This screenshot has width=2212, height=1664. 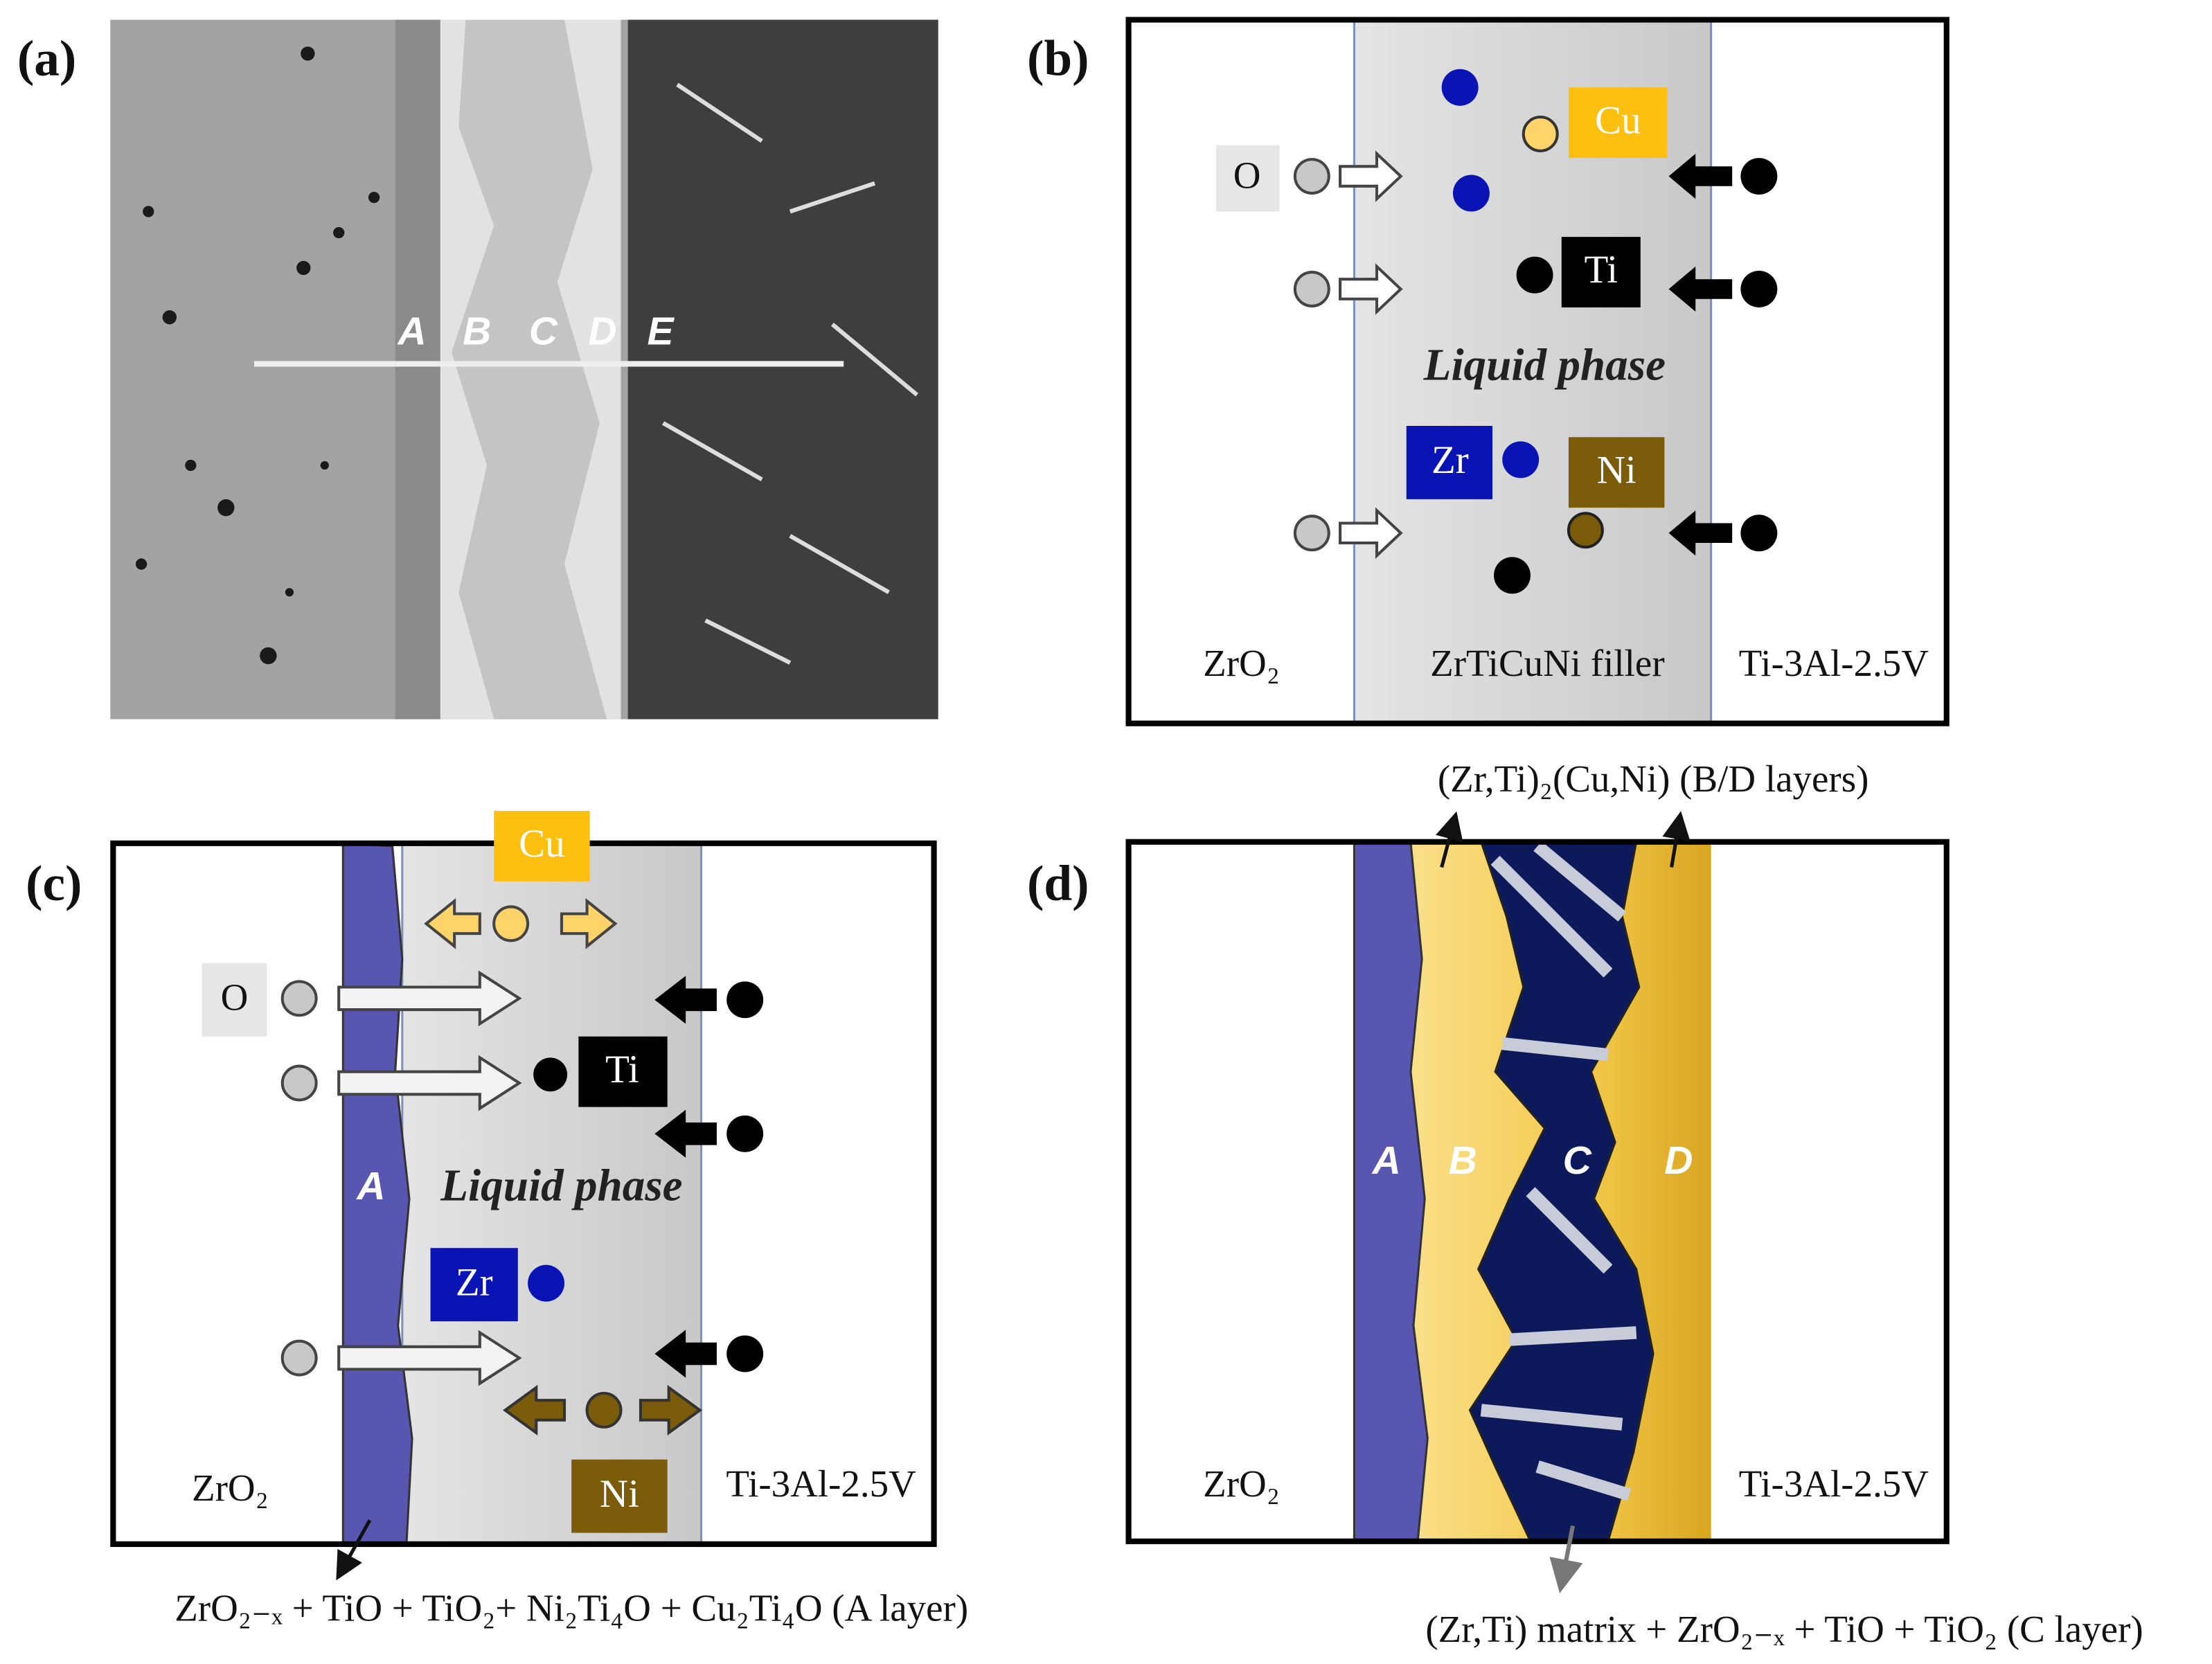 I want to click on pores, so click(x=257, y=355).